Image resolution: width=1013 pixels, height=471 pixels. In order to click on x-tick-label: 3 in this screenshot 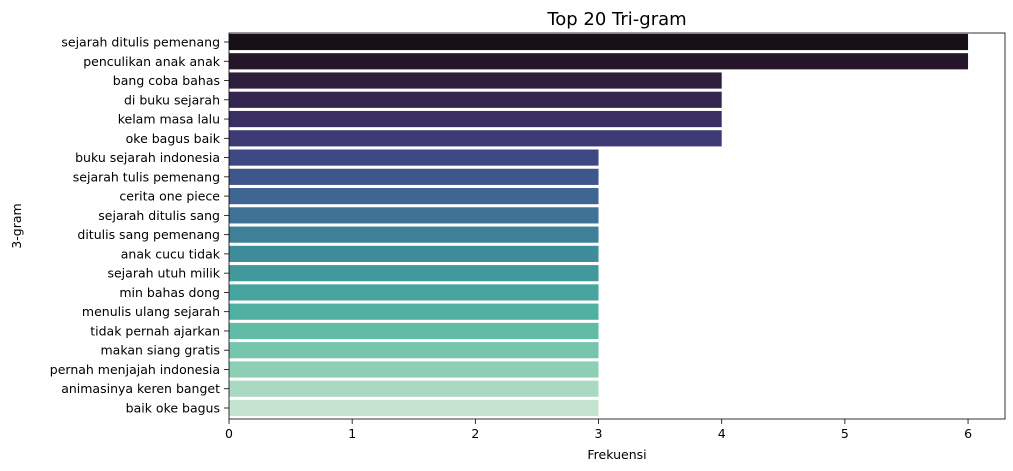, I will do `click(599, 433)`.